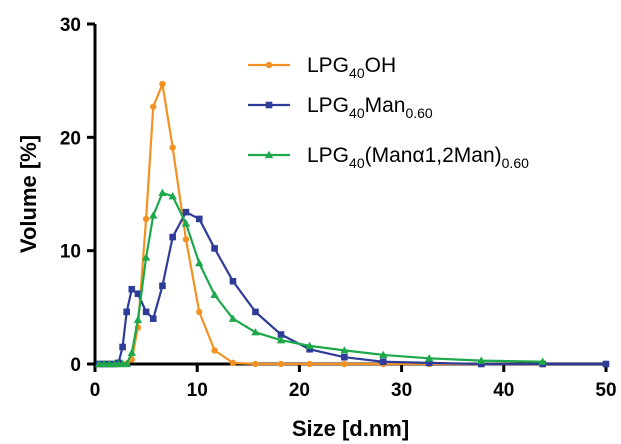  I want to click on x-tick-label: 20, so click(299, 390).